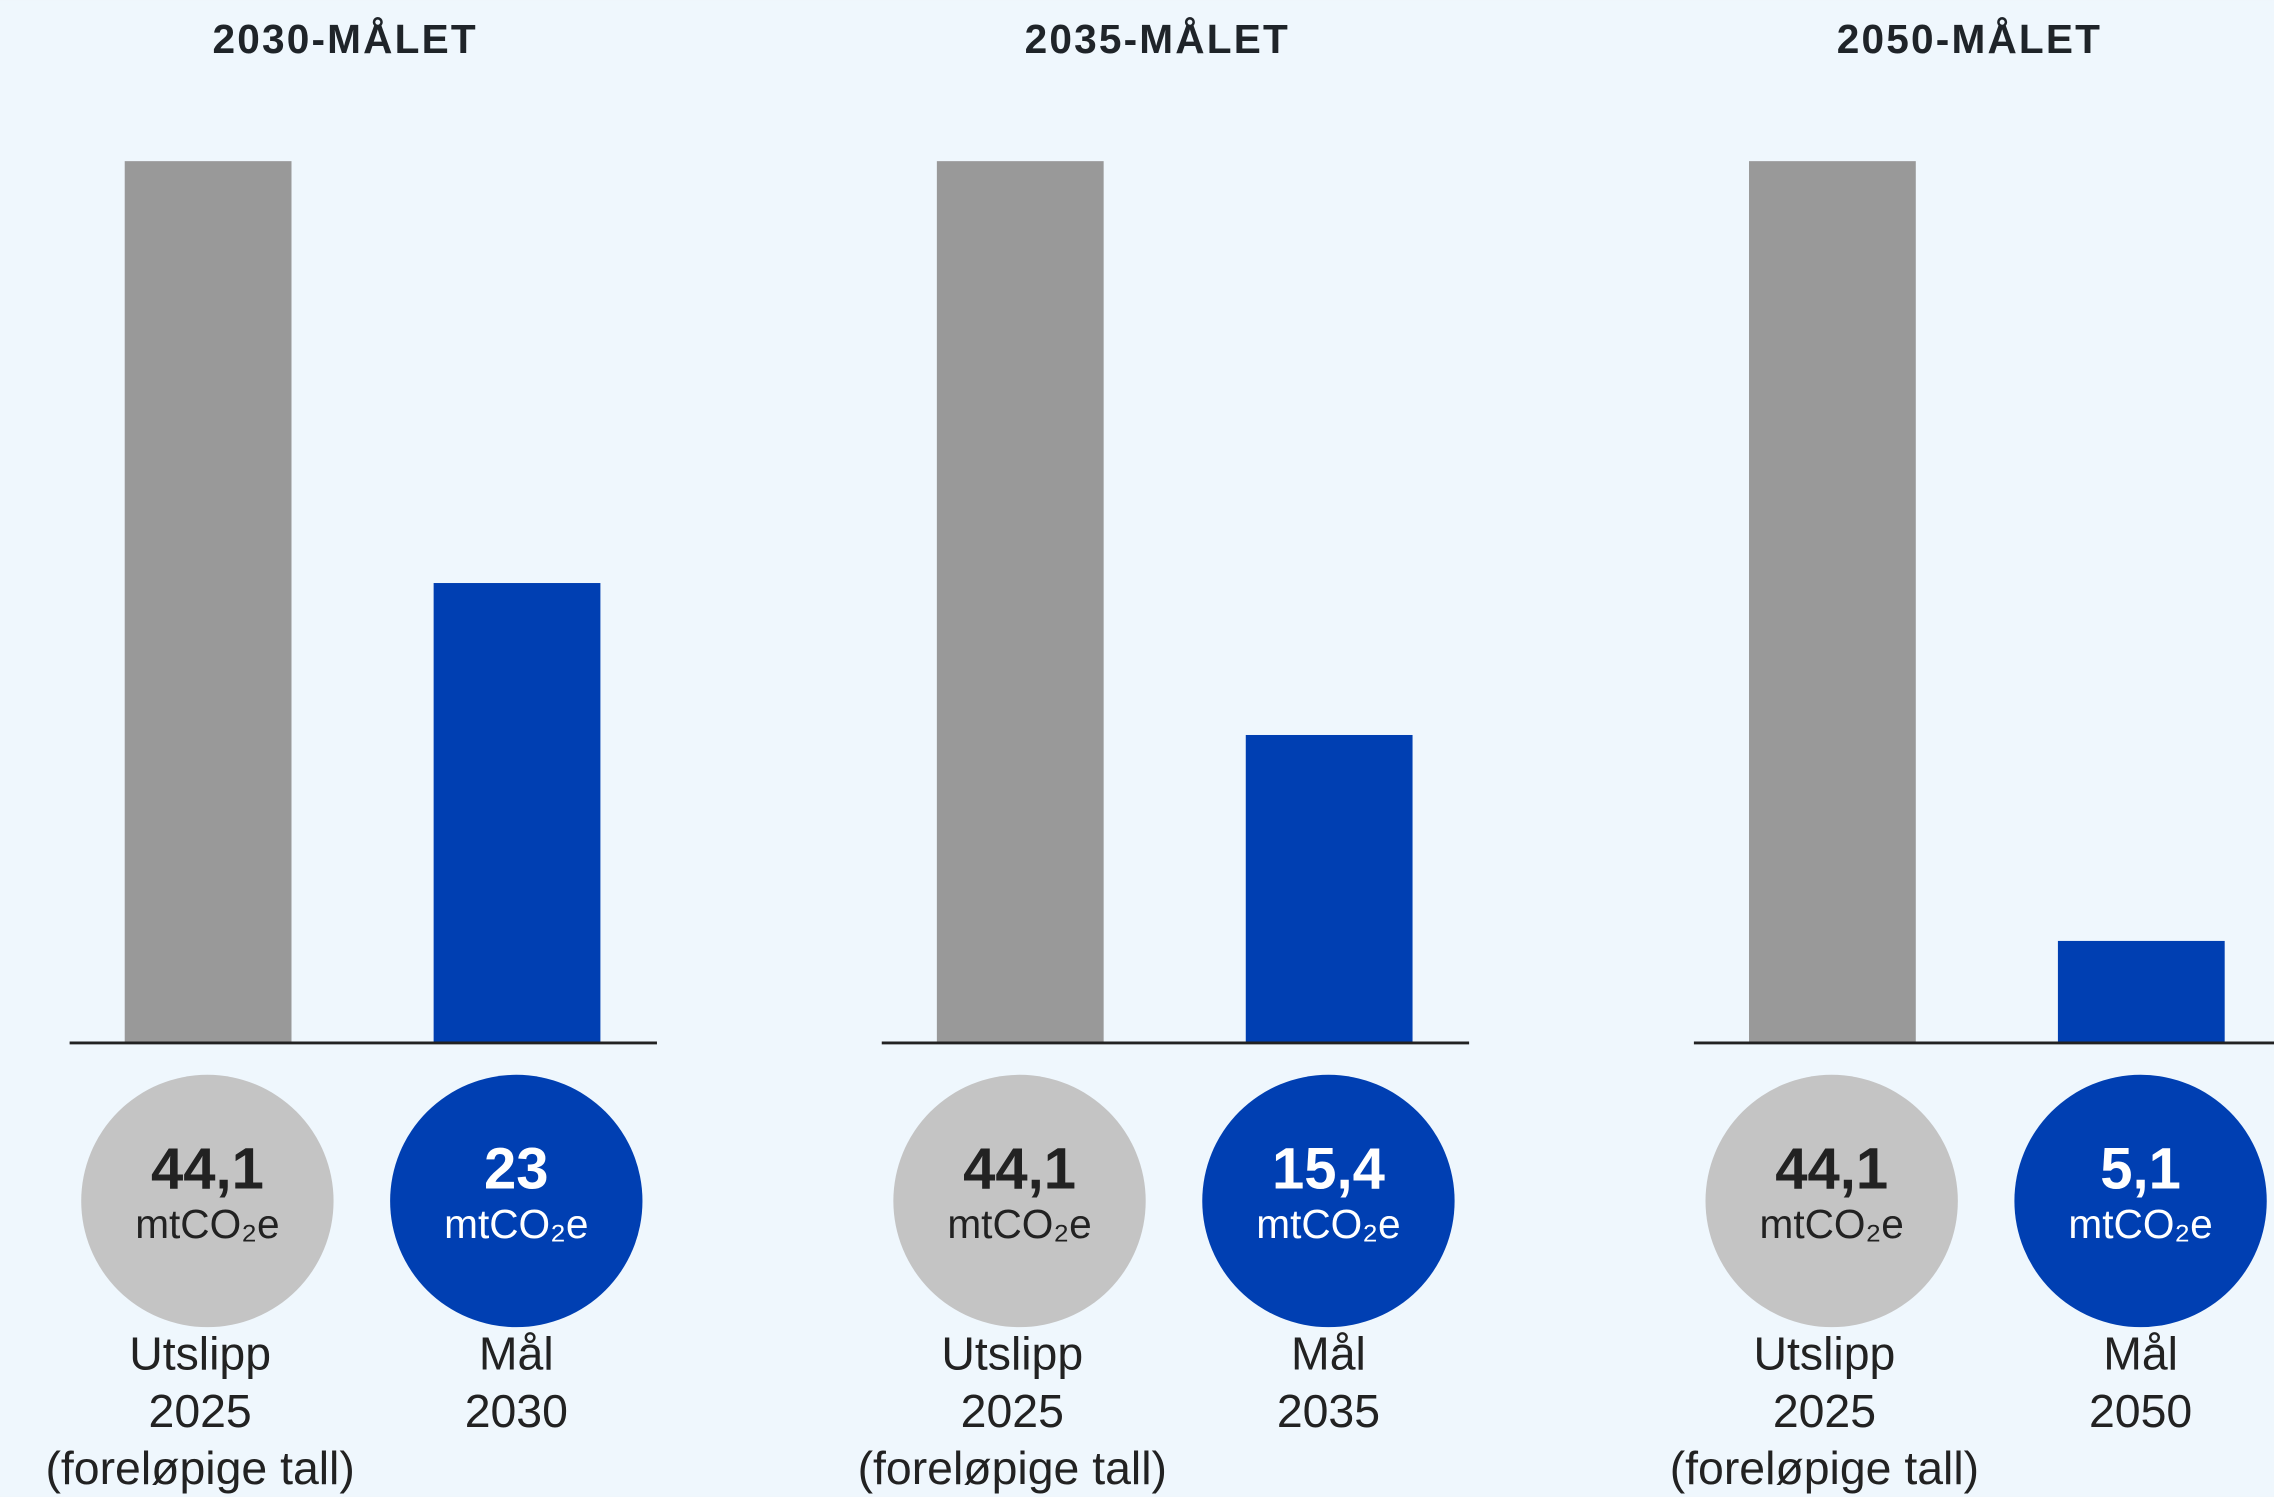  I want to click on category-label: Mål 2030, so click(516, 1382).